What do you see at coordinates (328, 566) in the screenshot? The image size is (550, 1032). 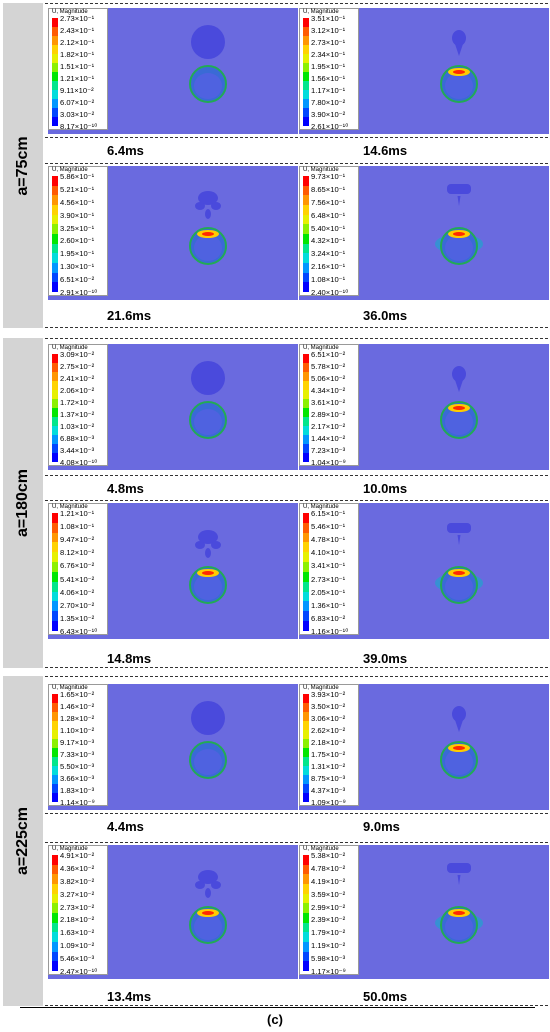 I see `legend-value: 3.41×10⁻¹` at bounding box center [328, 566].